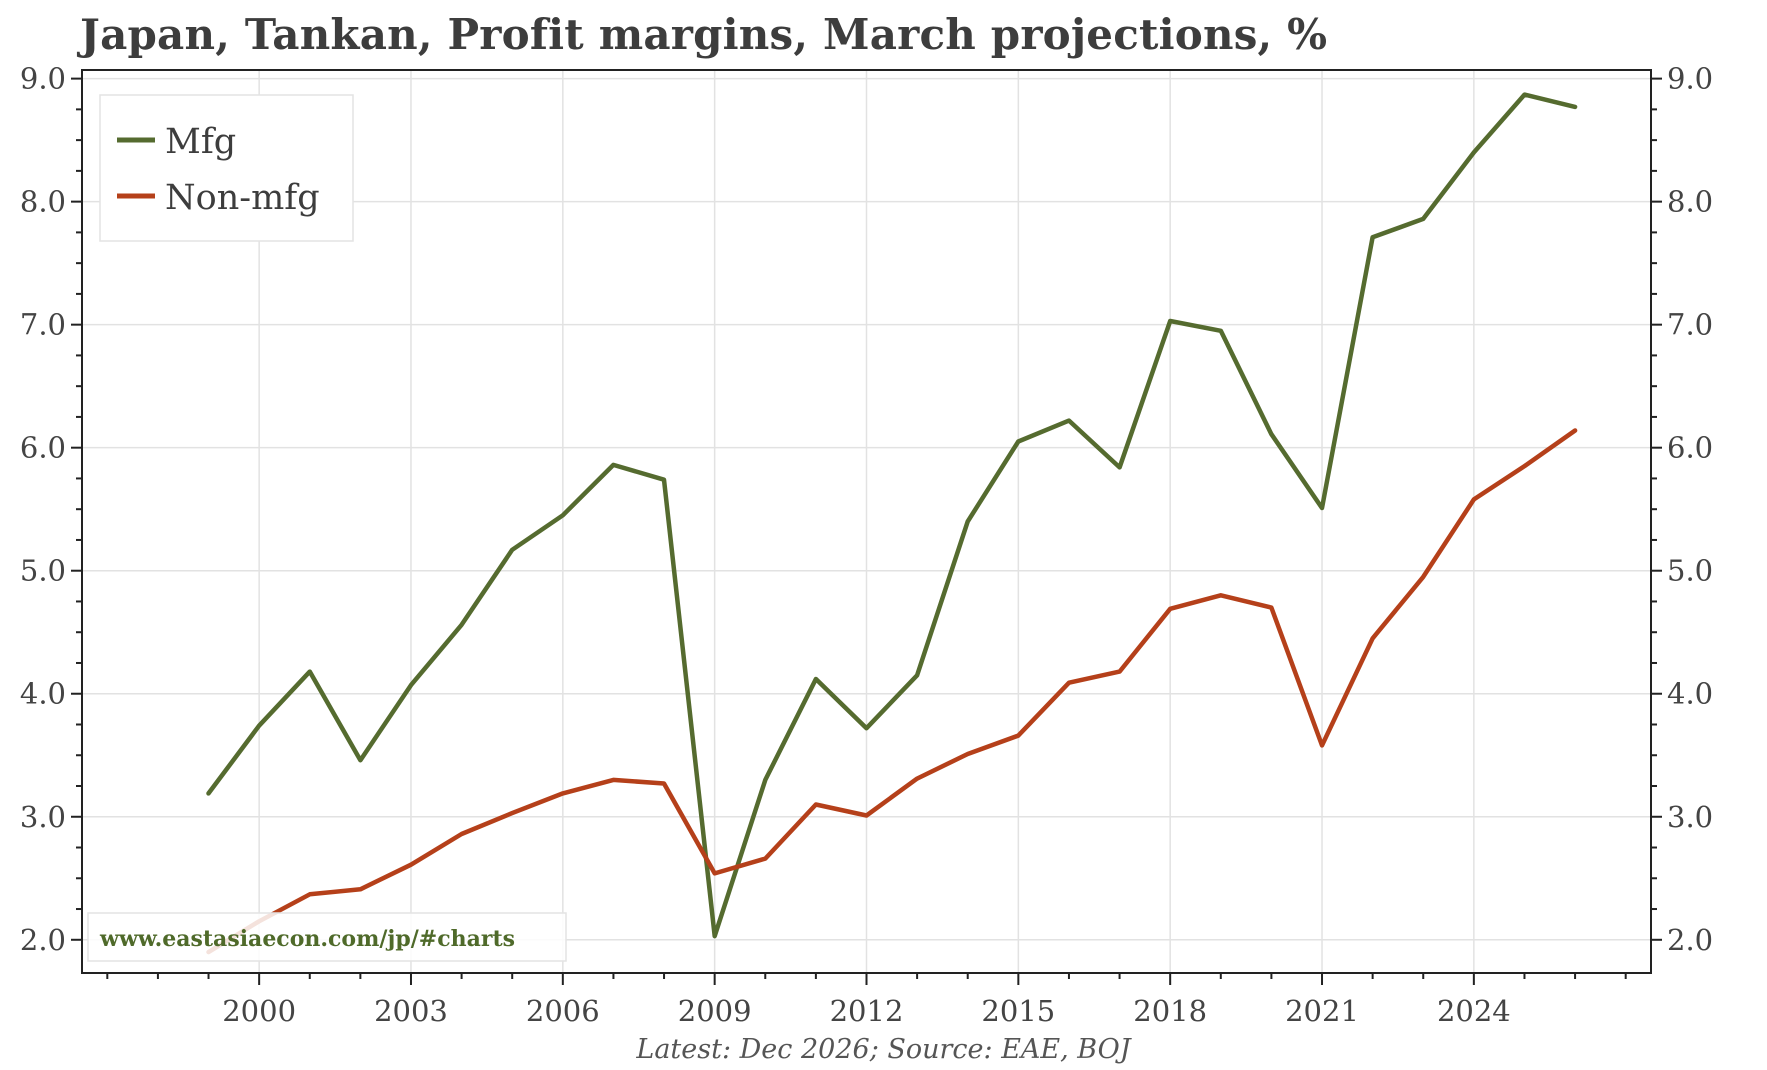 This screenshot has width=1767, height=1070. Describe the element at coordinates (43, 325) in the screenshot. I see `y-tick-label-left: 7.0` at that location.